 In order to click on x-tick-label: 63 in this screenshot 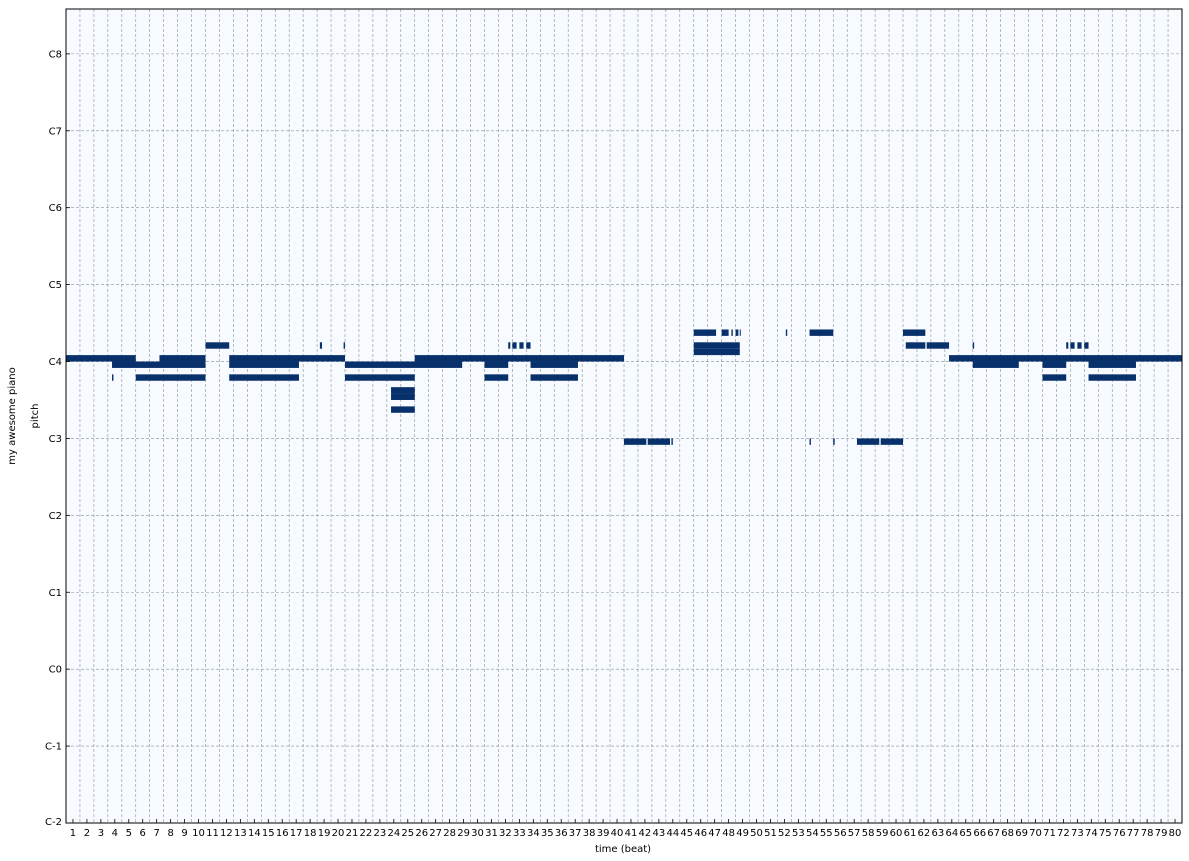, I will do `click(938, 833)`.